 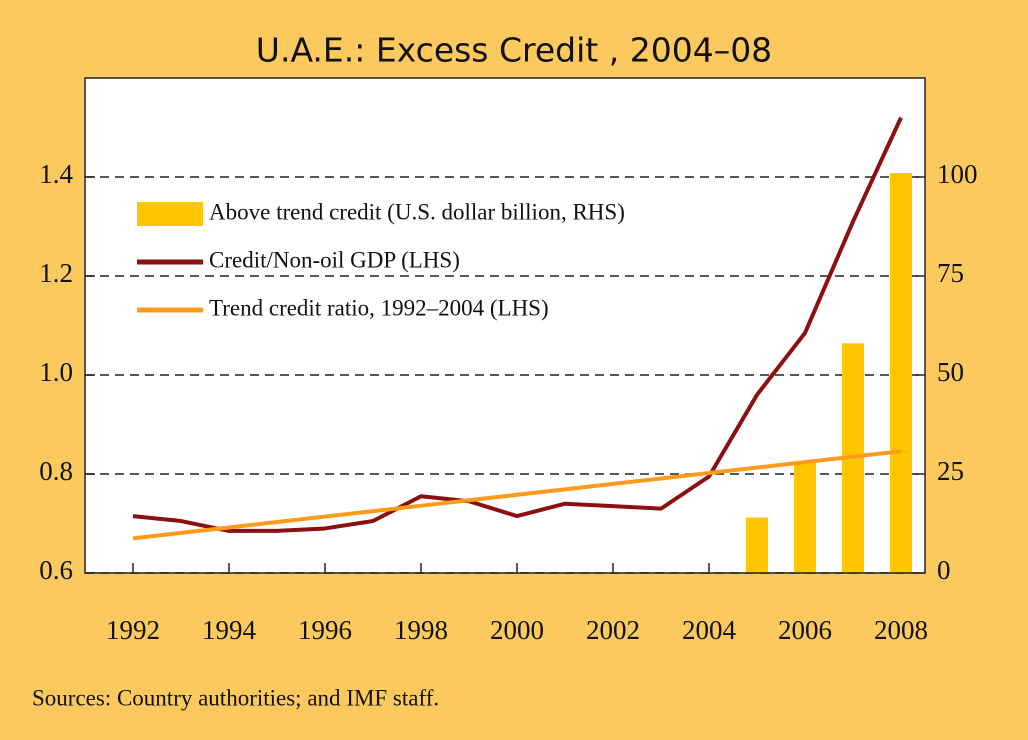 What do you see at coordinates (229, 630) in the screenshot?
I see `x-tick-label: 1994` at bounding box center [229, 630].